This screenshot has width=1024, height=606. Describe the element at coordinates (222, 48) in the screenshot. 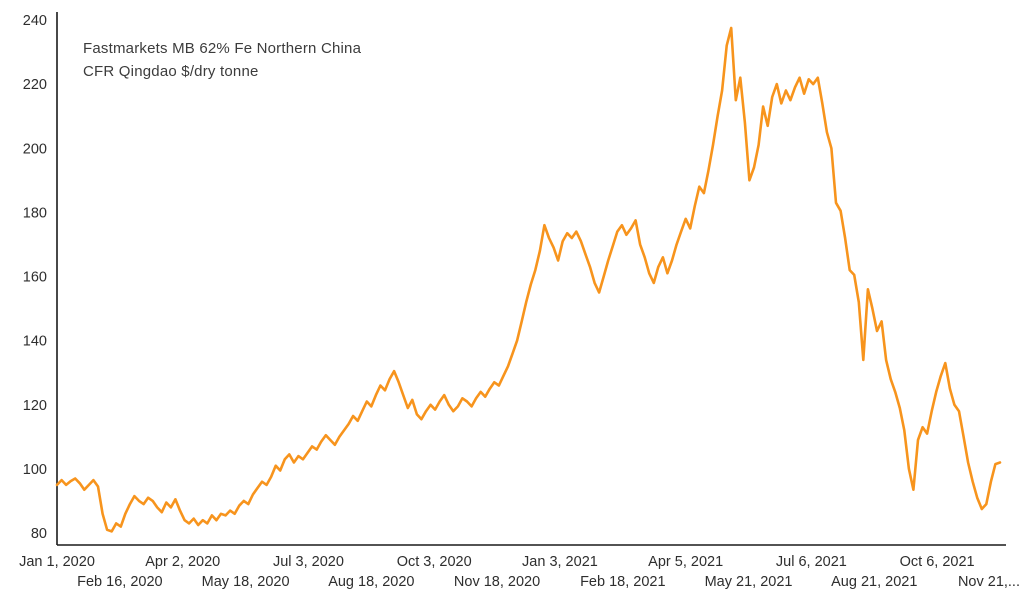

I see `annotation-line-1: Fastmarkets MB 62% Fe Northern China` at that location.